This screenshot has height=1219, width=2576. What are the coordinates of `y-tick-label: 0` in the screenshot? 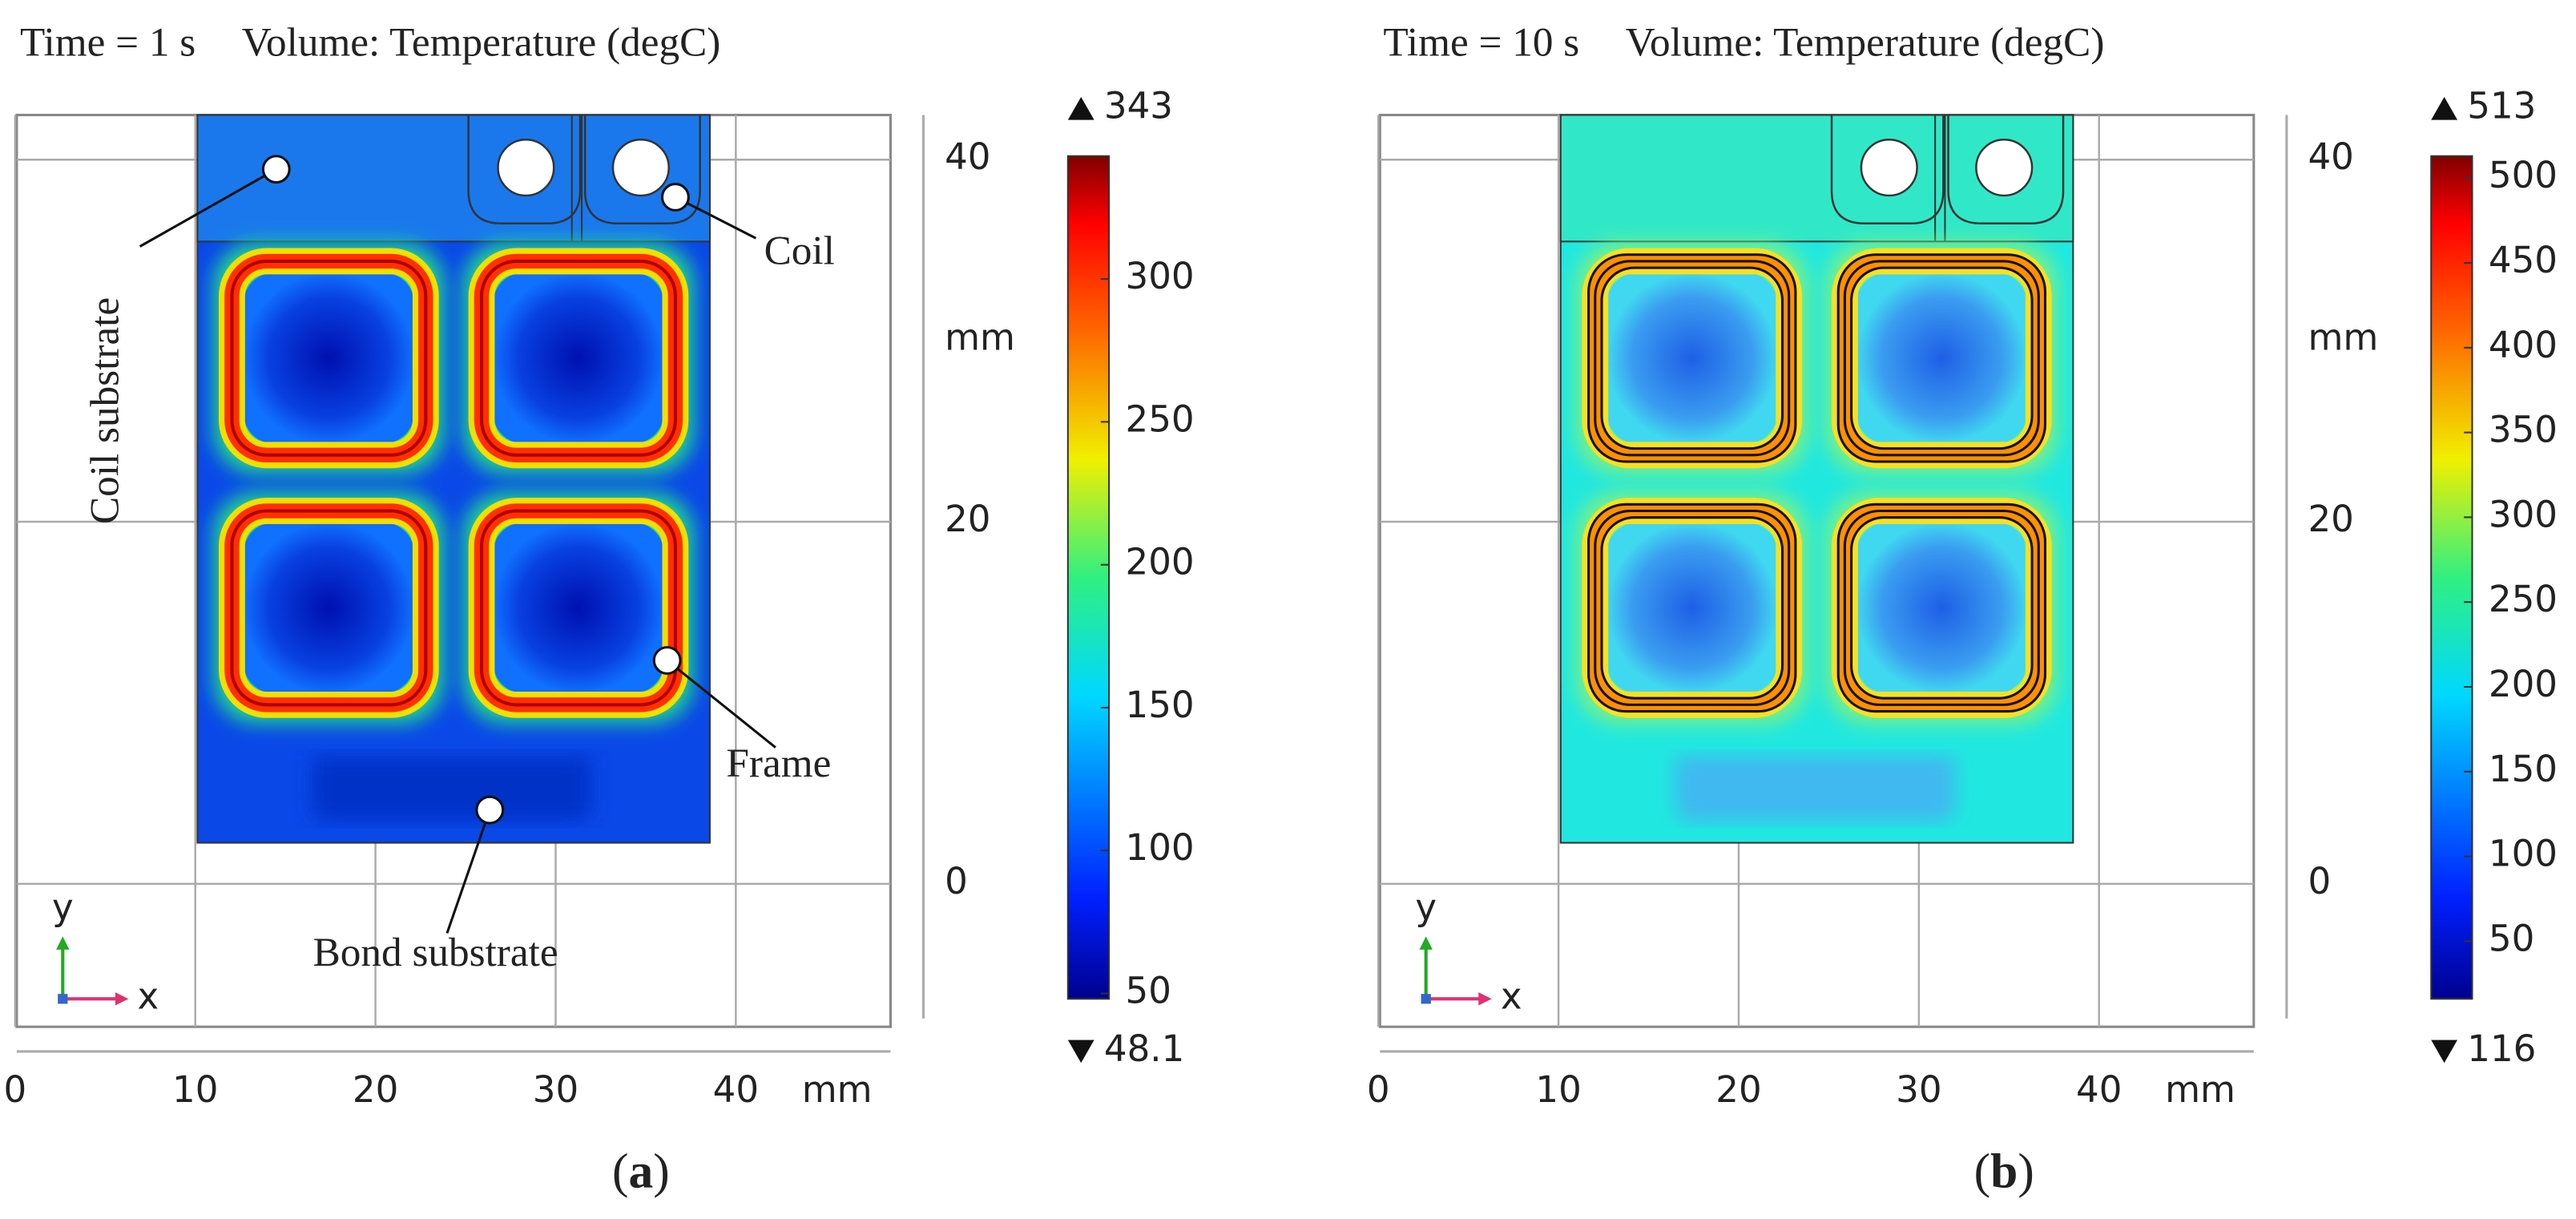 It's located at (956, 881).